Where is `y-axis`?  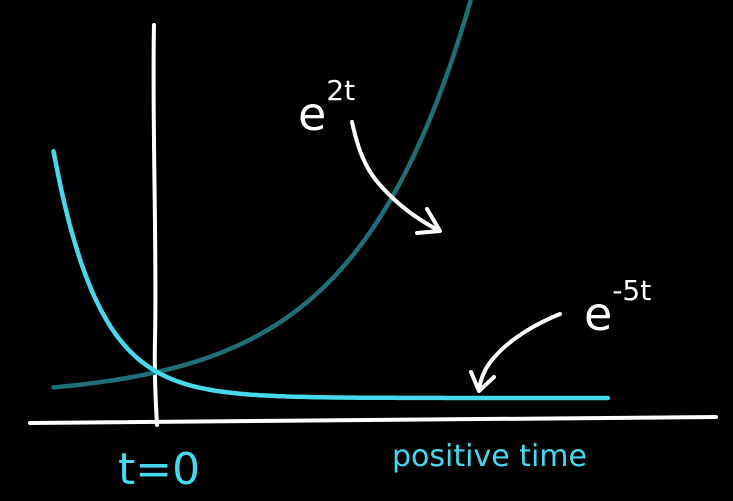
y-axis is located at coordinates (155, 225).